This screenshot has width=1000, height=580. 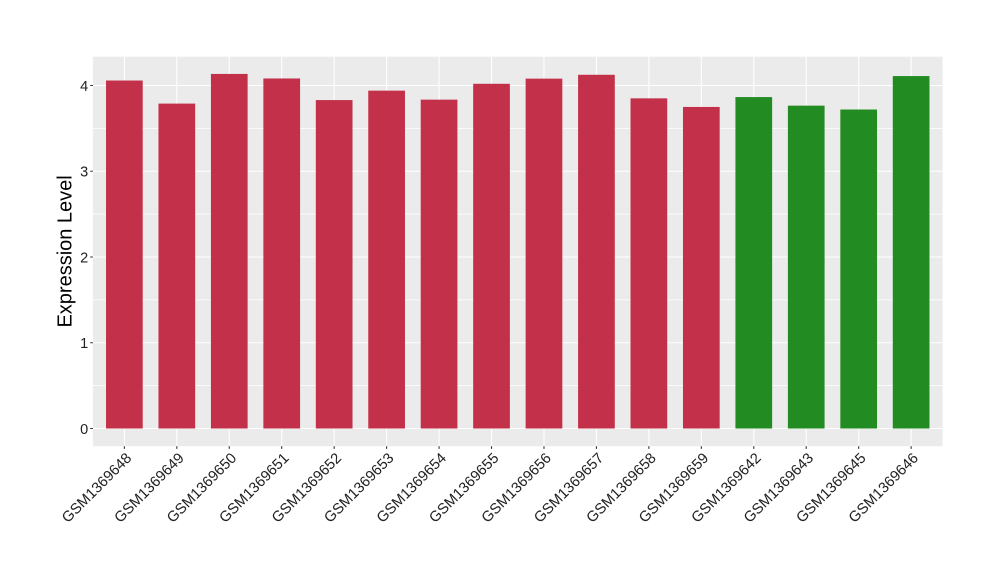 I want to click on svg-text: 1, so click(x=84, y=344).